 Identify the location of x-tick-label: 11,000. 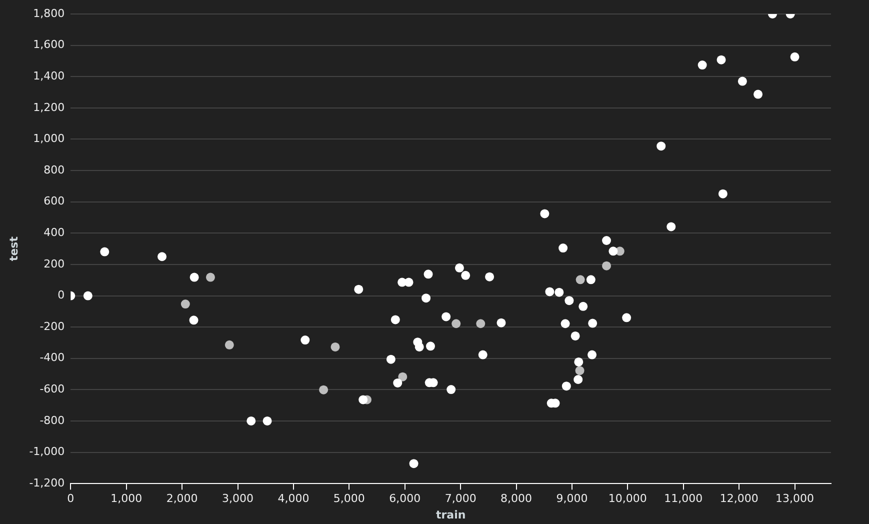
(683, 499).